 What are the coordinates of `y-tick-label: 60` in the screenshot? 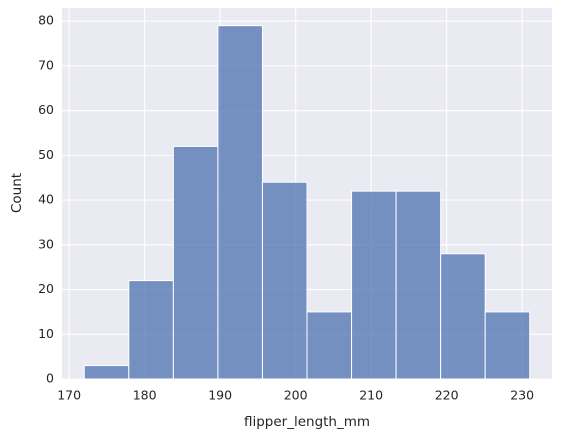 It's located at (46, 109).